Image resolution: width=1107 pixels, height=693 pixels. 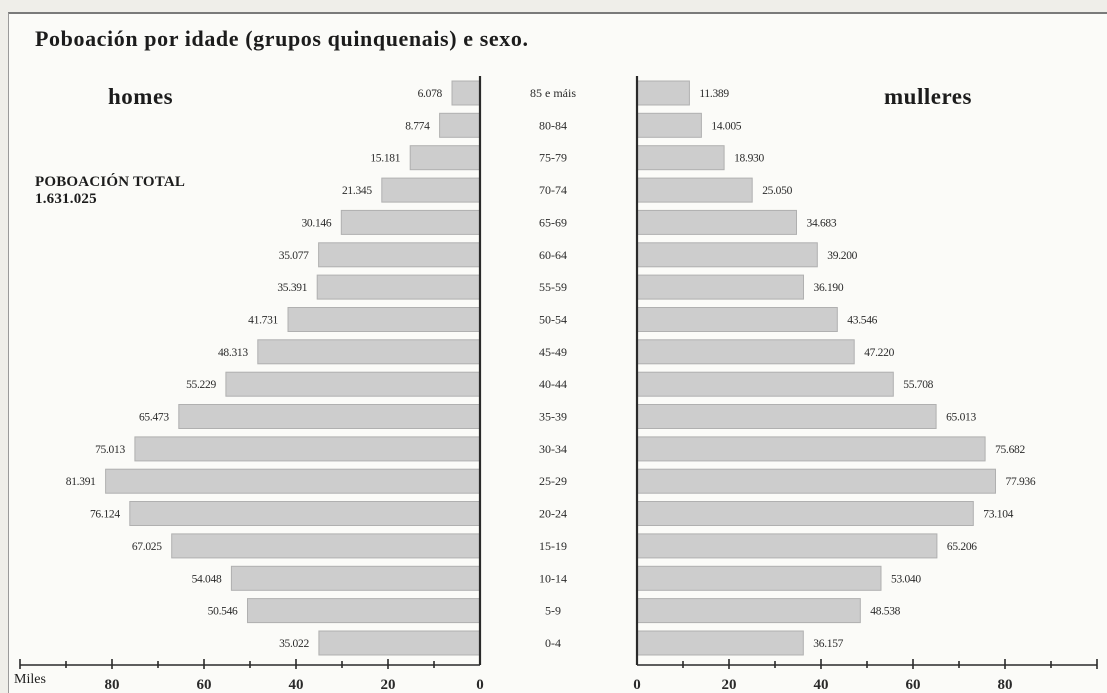 What do you see at coordinates (466, 93) in the screenshot?
I see `bar-homes-85-e-mais` at bounding box center [466, 93].